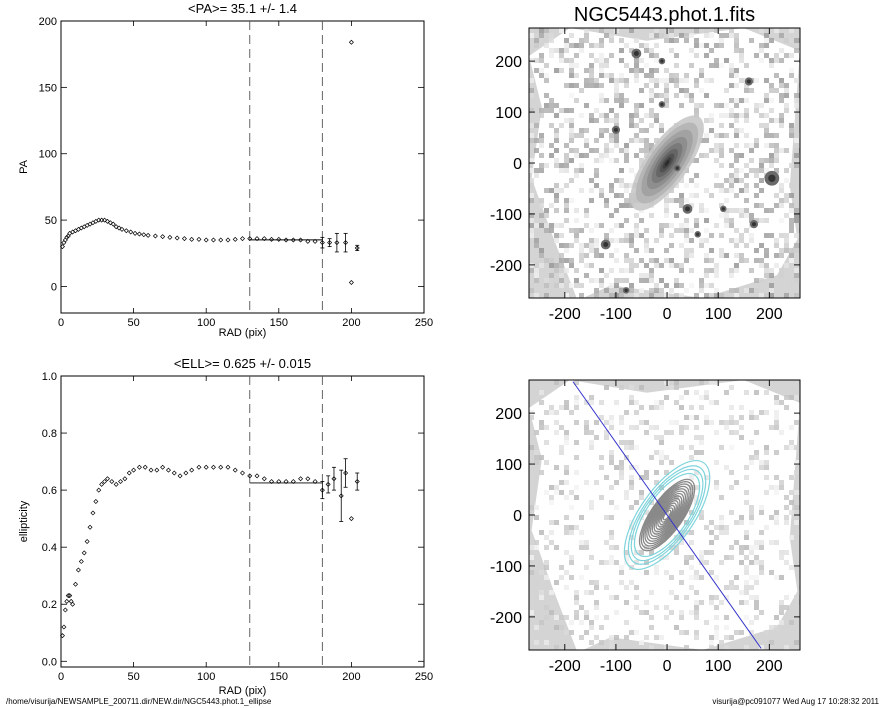 This screenshot has height=708, width=885. I want to click on contour-inner, so click(667, 515).